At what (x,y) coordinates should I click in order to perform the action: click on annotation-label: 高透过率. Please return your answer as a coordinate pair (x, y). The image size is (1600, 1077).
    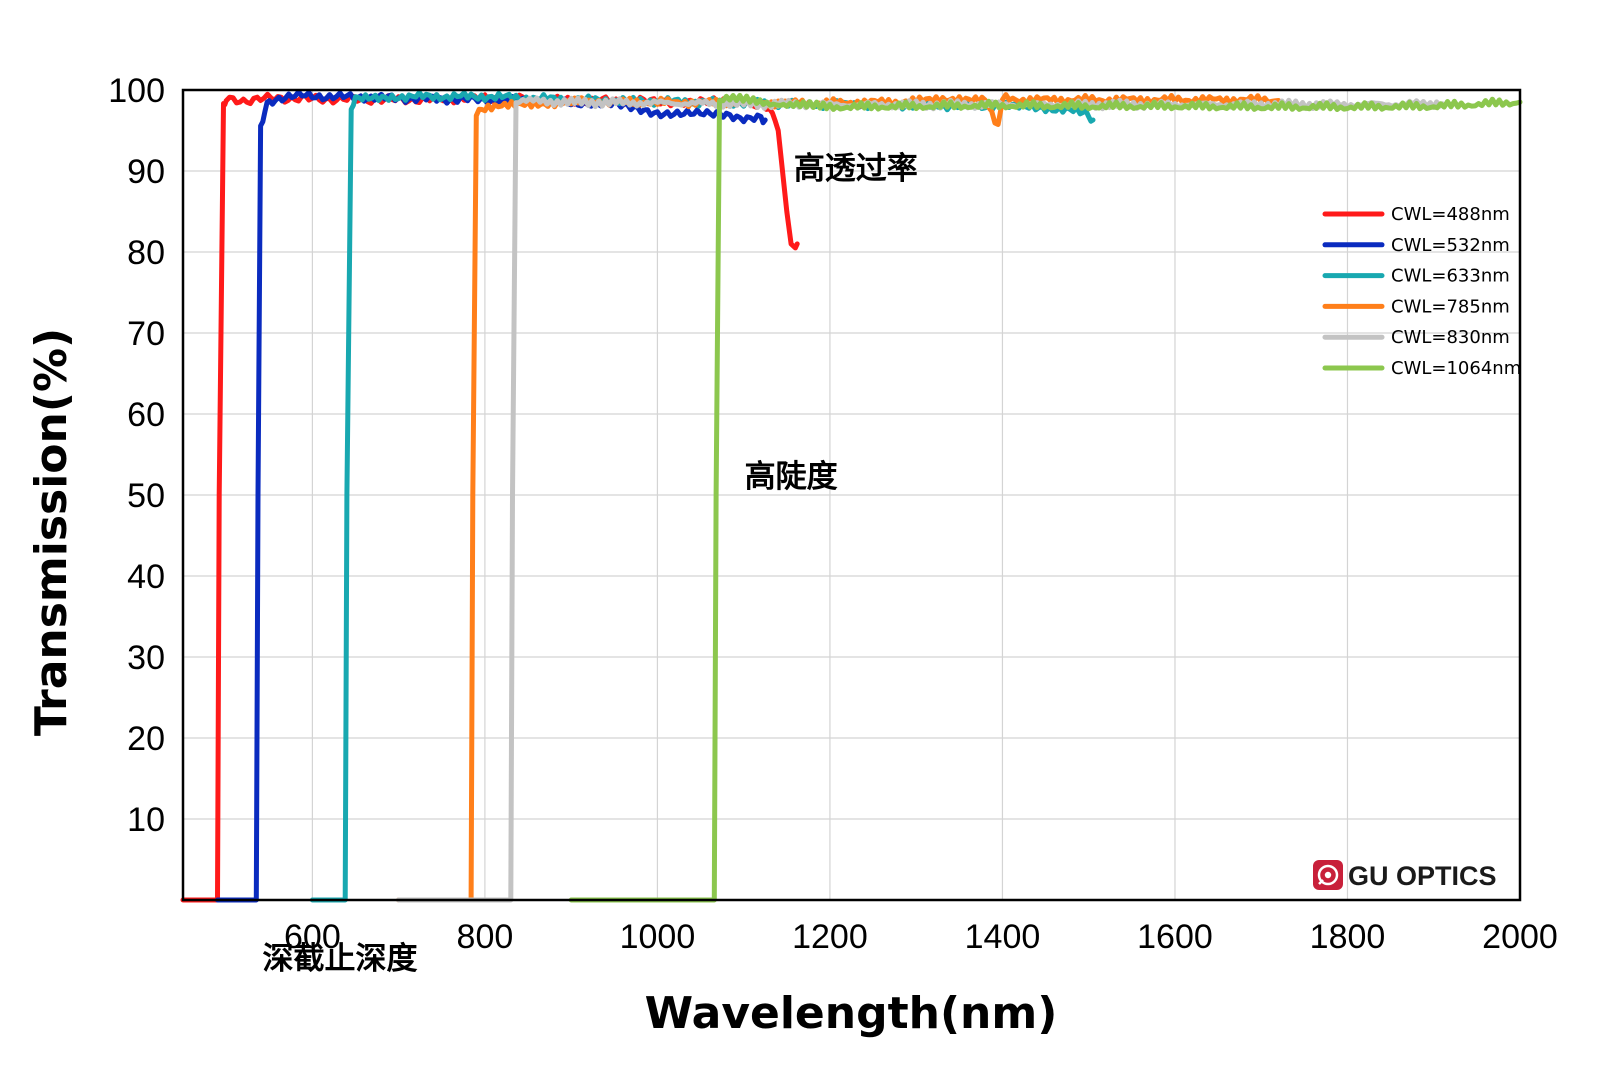
    Looking at the image, I should click on (856, 169).